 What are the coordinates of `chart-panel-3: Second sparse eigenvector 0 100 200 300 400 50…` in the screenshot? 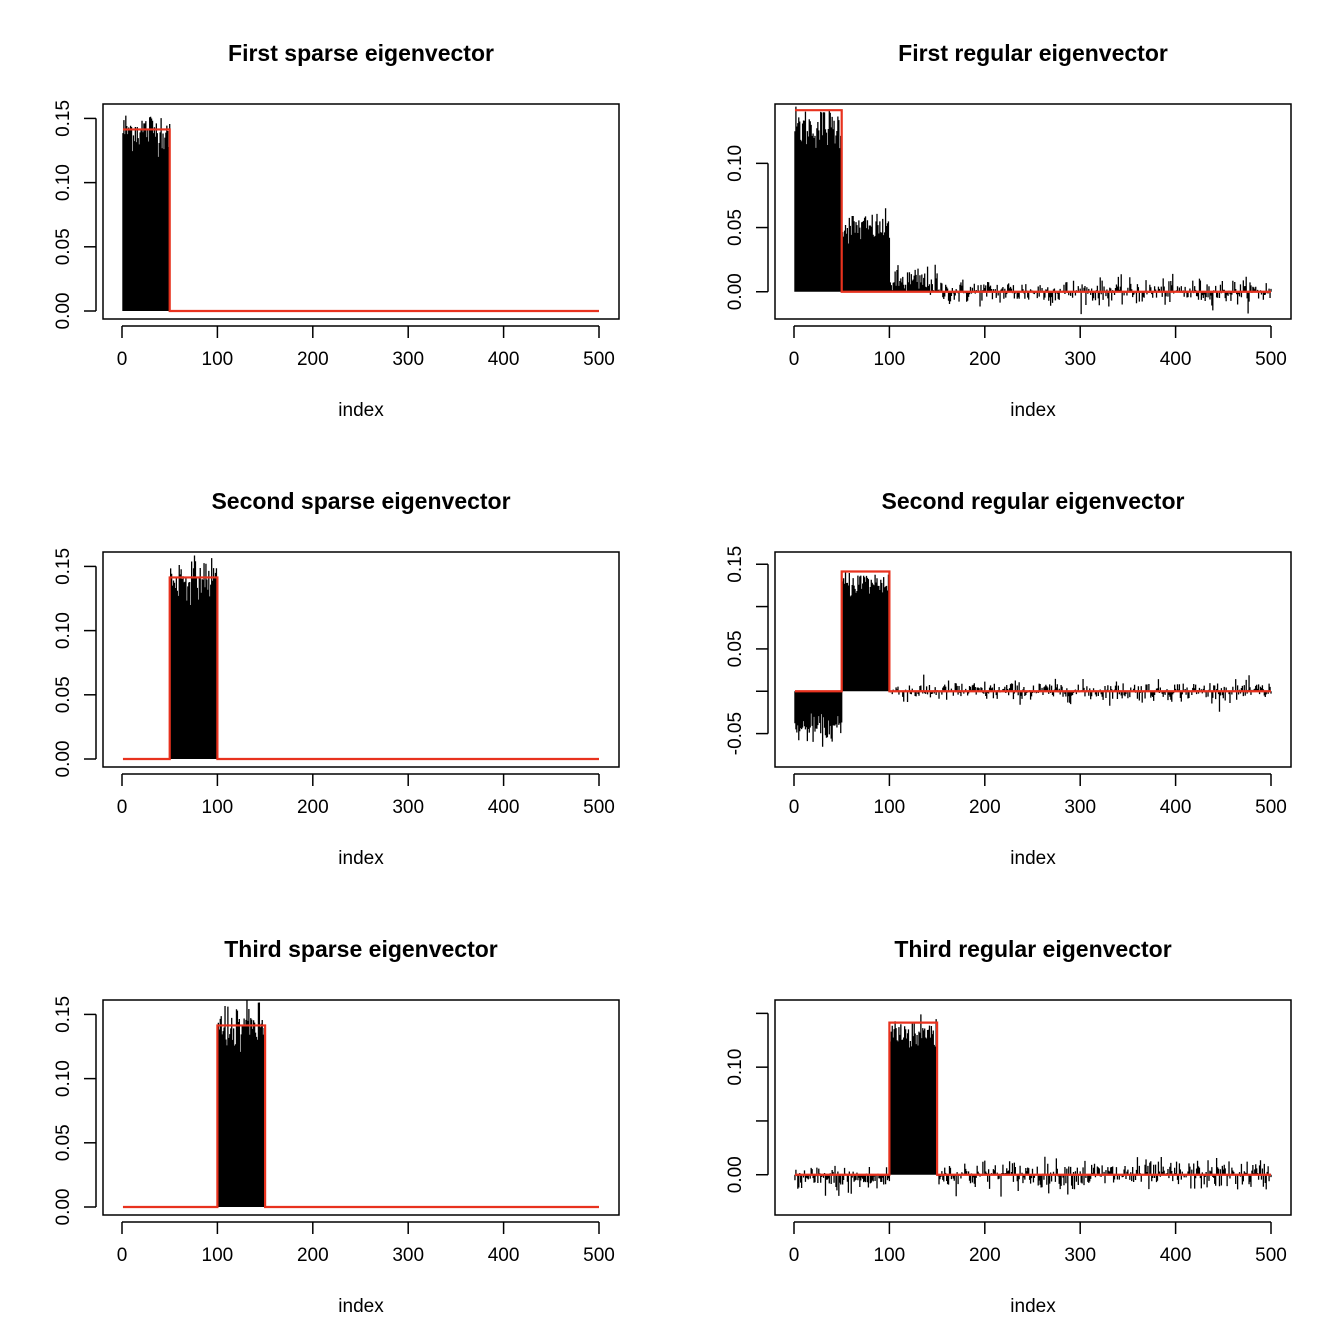 It's located at (336, 678).